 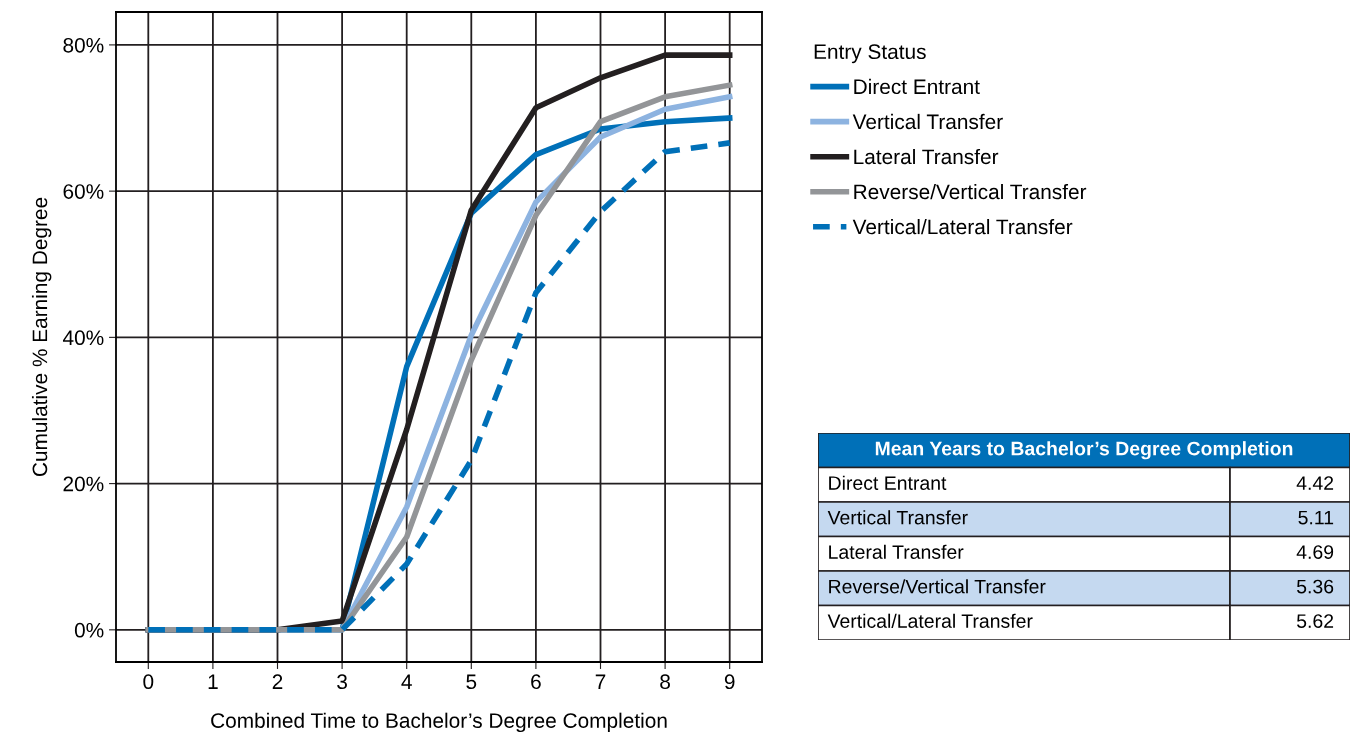 What do you see at coordinates (962, 226) in the screenshot?
I see `legend-label: Vertical/Lateral Transfer` at bounding box center [962, 226].